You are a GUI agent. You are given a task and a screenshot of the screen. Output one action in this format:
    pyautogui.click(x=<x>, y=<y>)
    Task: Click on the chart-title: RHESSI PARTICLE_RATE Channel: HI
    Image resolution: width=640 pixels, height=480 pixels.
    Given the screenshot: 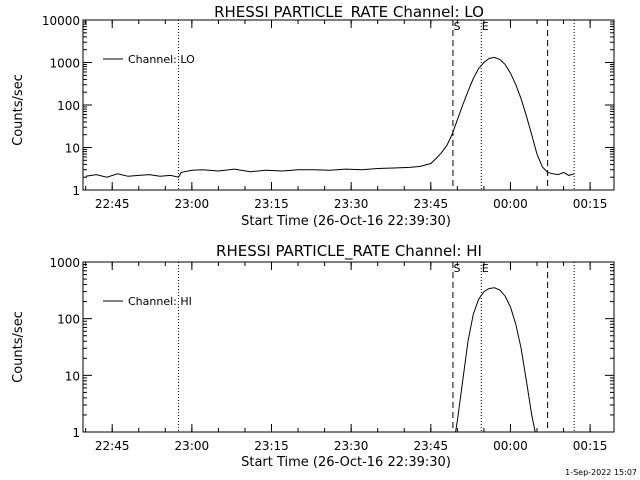 What is the action you would take?
    pyautogui.click(x=349, y=251)
    